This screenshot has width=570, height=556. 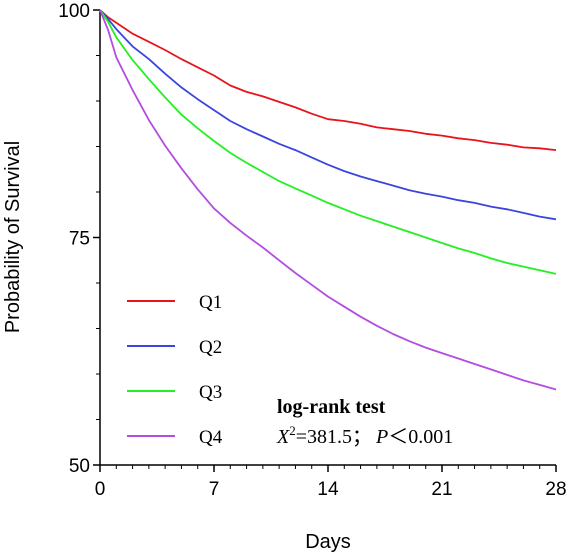 I want to click on p-symbol: P, so click(x=381, y=437).